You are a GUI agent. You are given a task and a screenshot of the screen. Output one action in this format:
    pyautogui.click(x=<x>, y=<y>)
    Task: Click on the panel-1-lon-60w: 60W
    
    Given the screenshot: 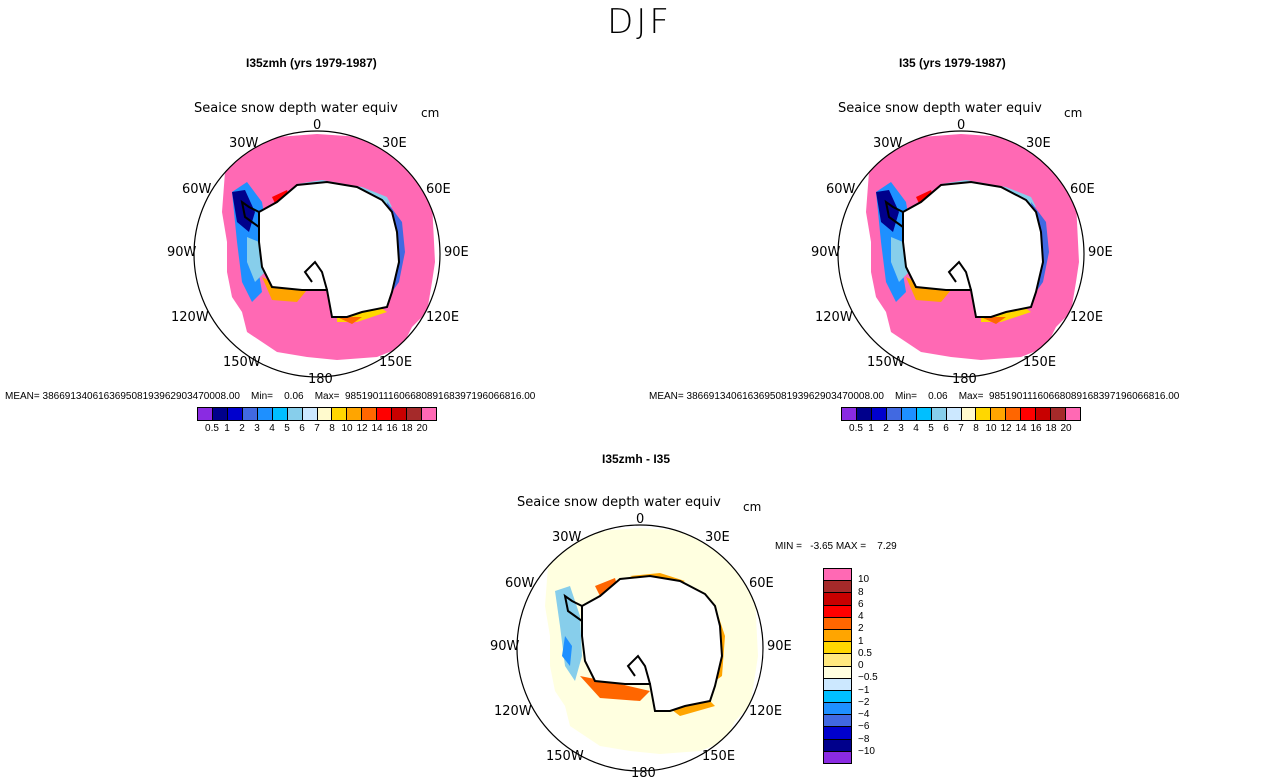 What is the action you would take?
    pyautogui.click(x=197, y=189)
    